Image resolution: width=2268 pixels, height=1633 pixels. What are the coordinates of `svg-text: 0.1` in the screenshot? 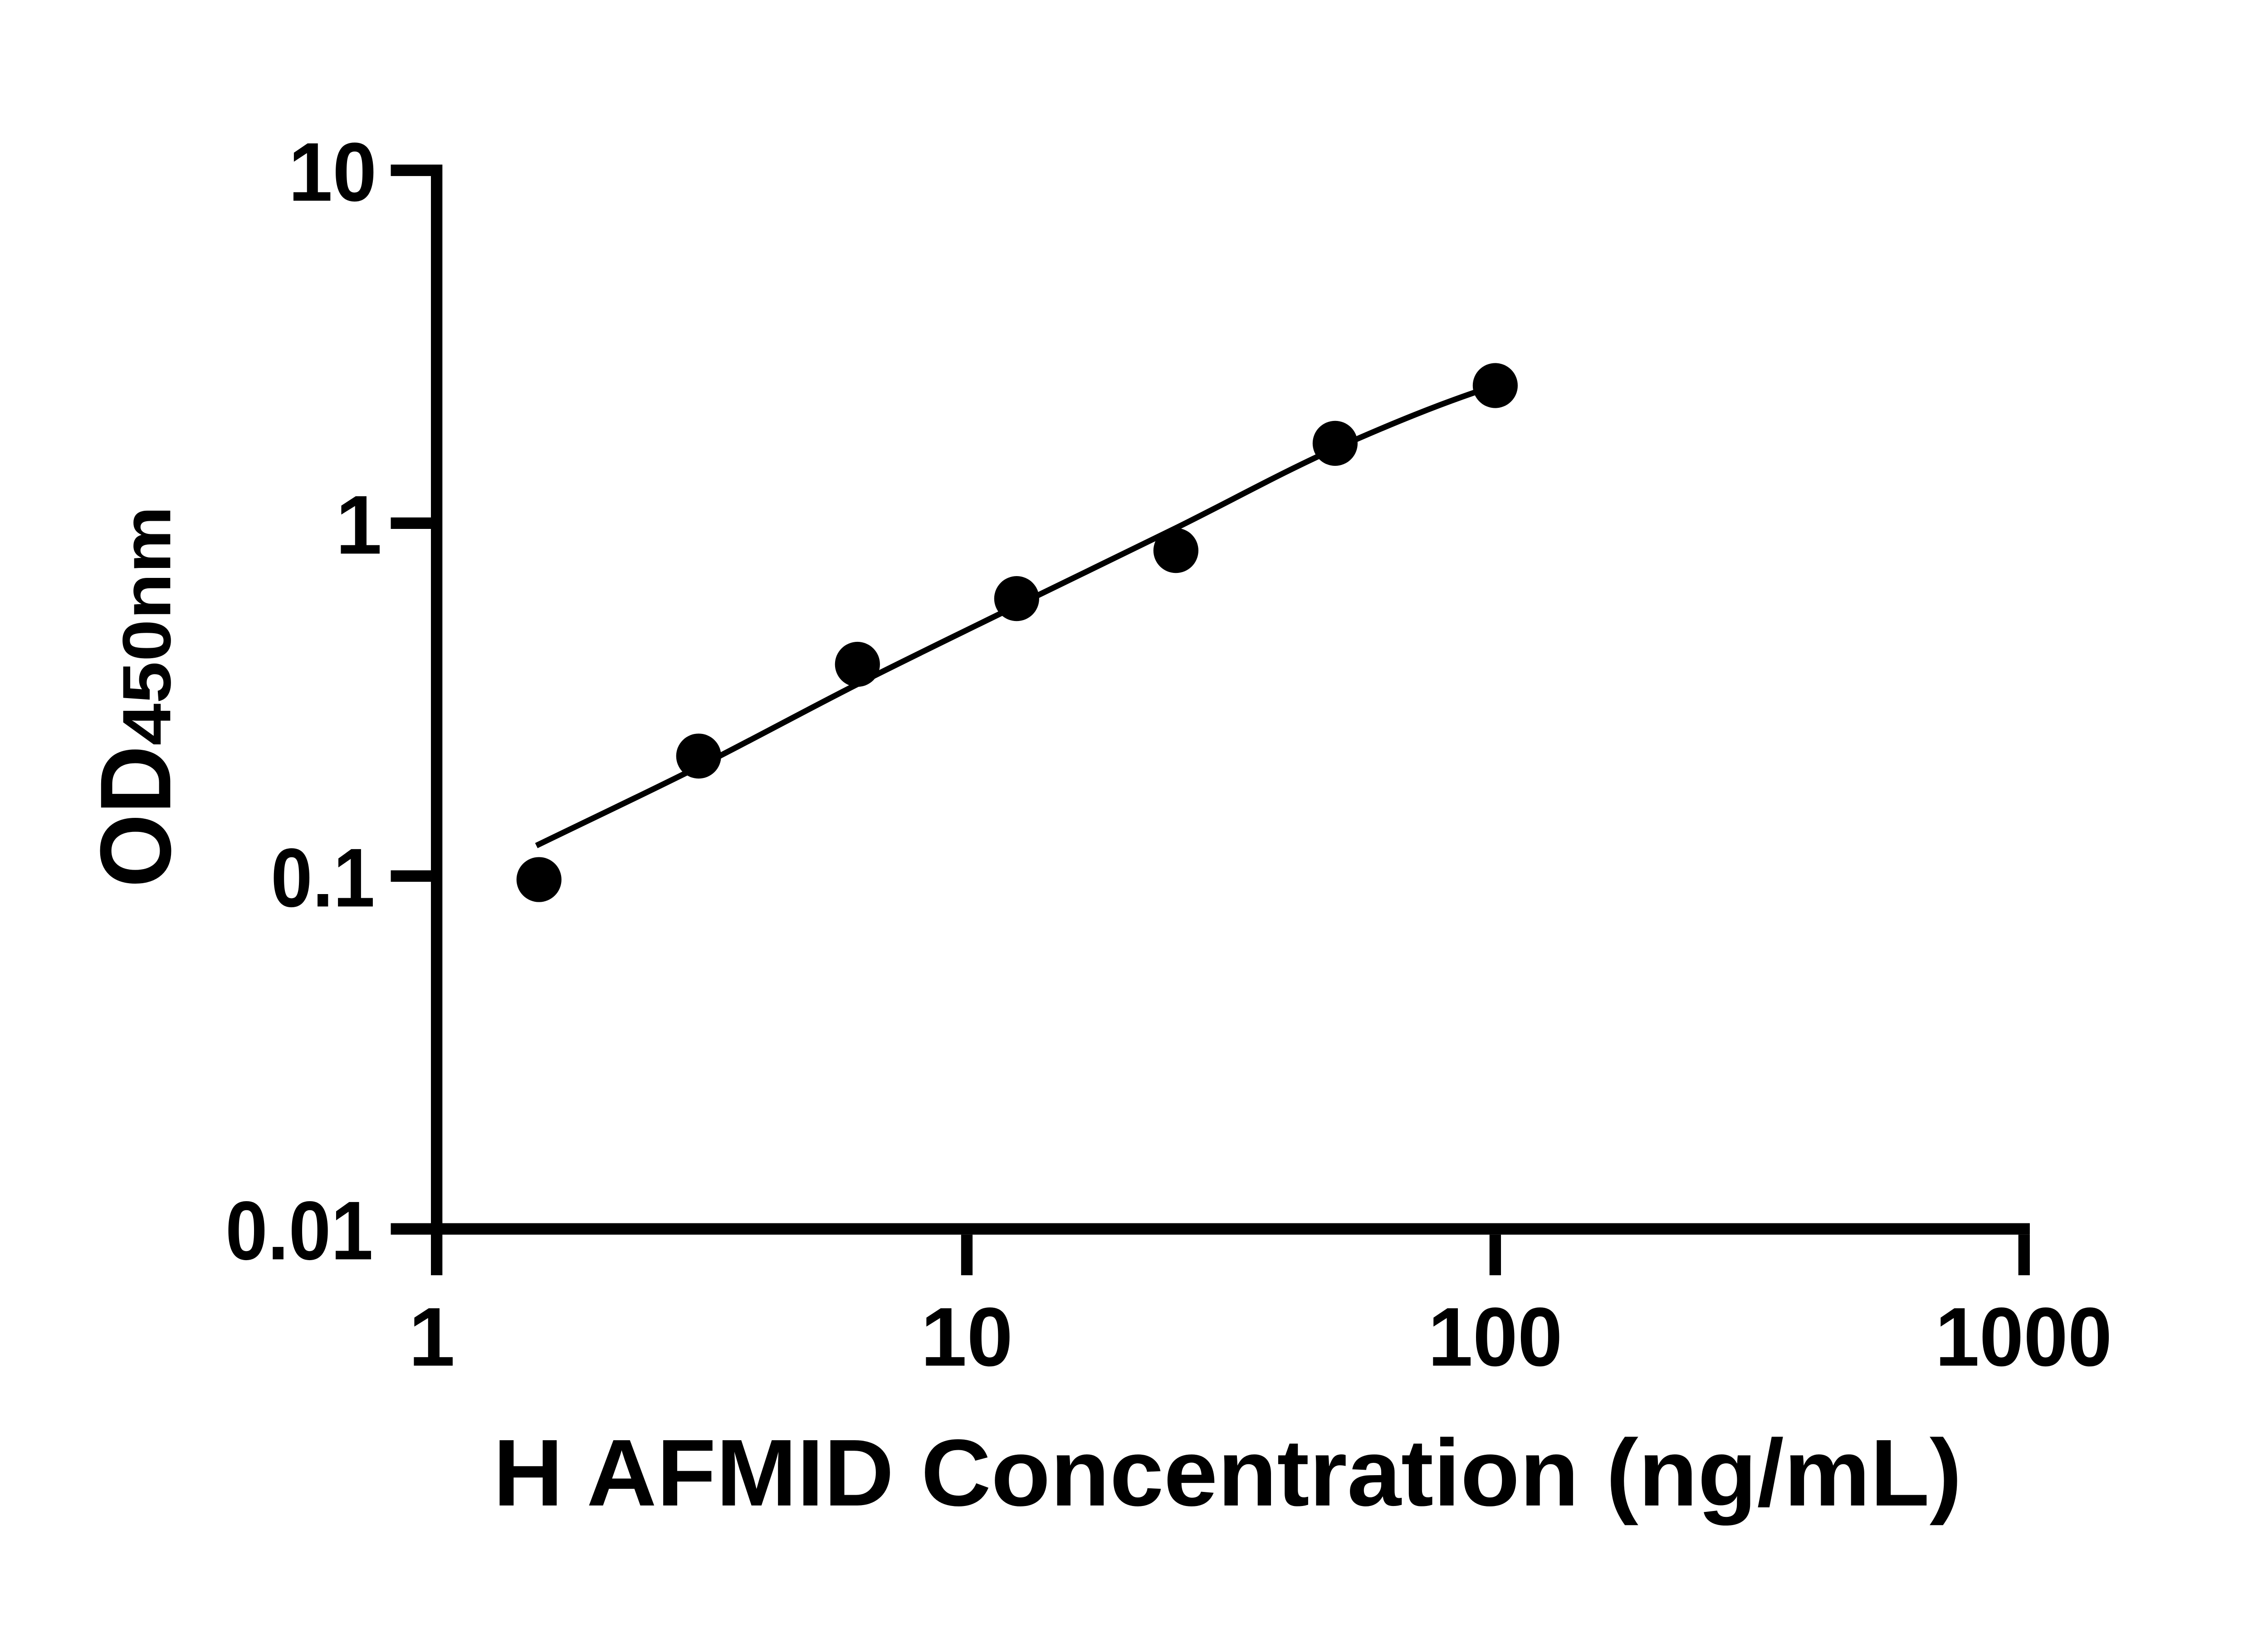 It's located at (323, 877).